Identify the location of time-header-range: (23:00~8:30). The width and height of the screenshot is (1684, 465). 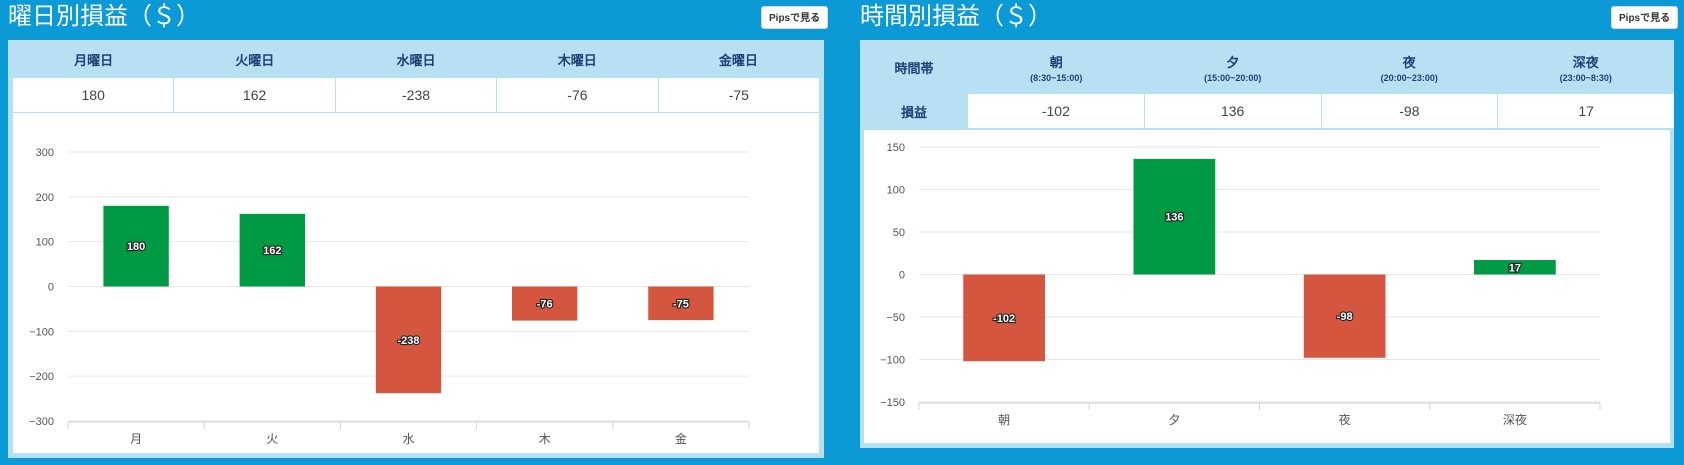
(1585, 77).